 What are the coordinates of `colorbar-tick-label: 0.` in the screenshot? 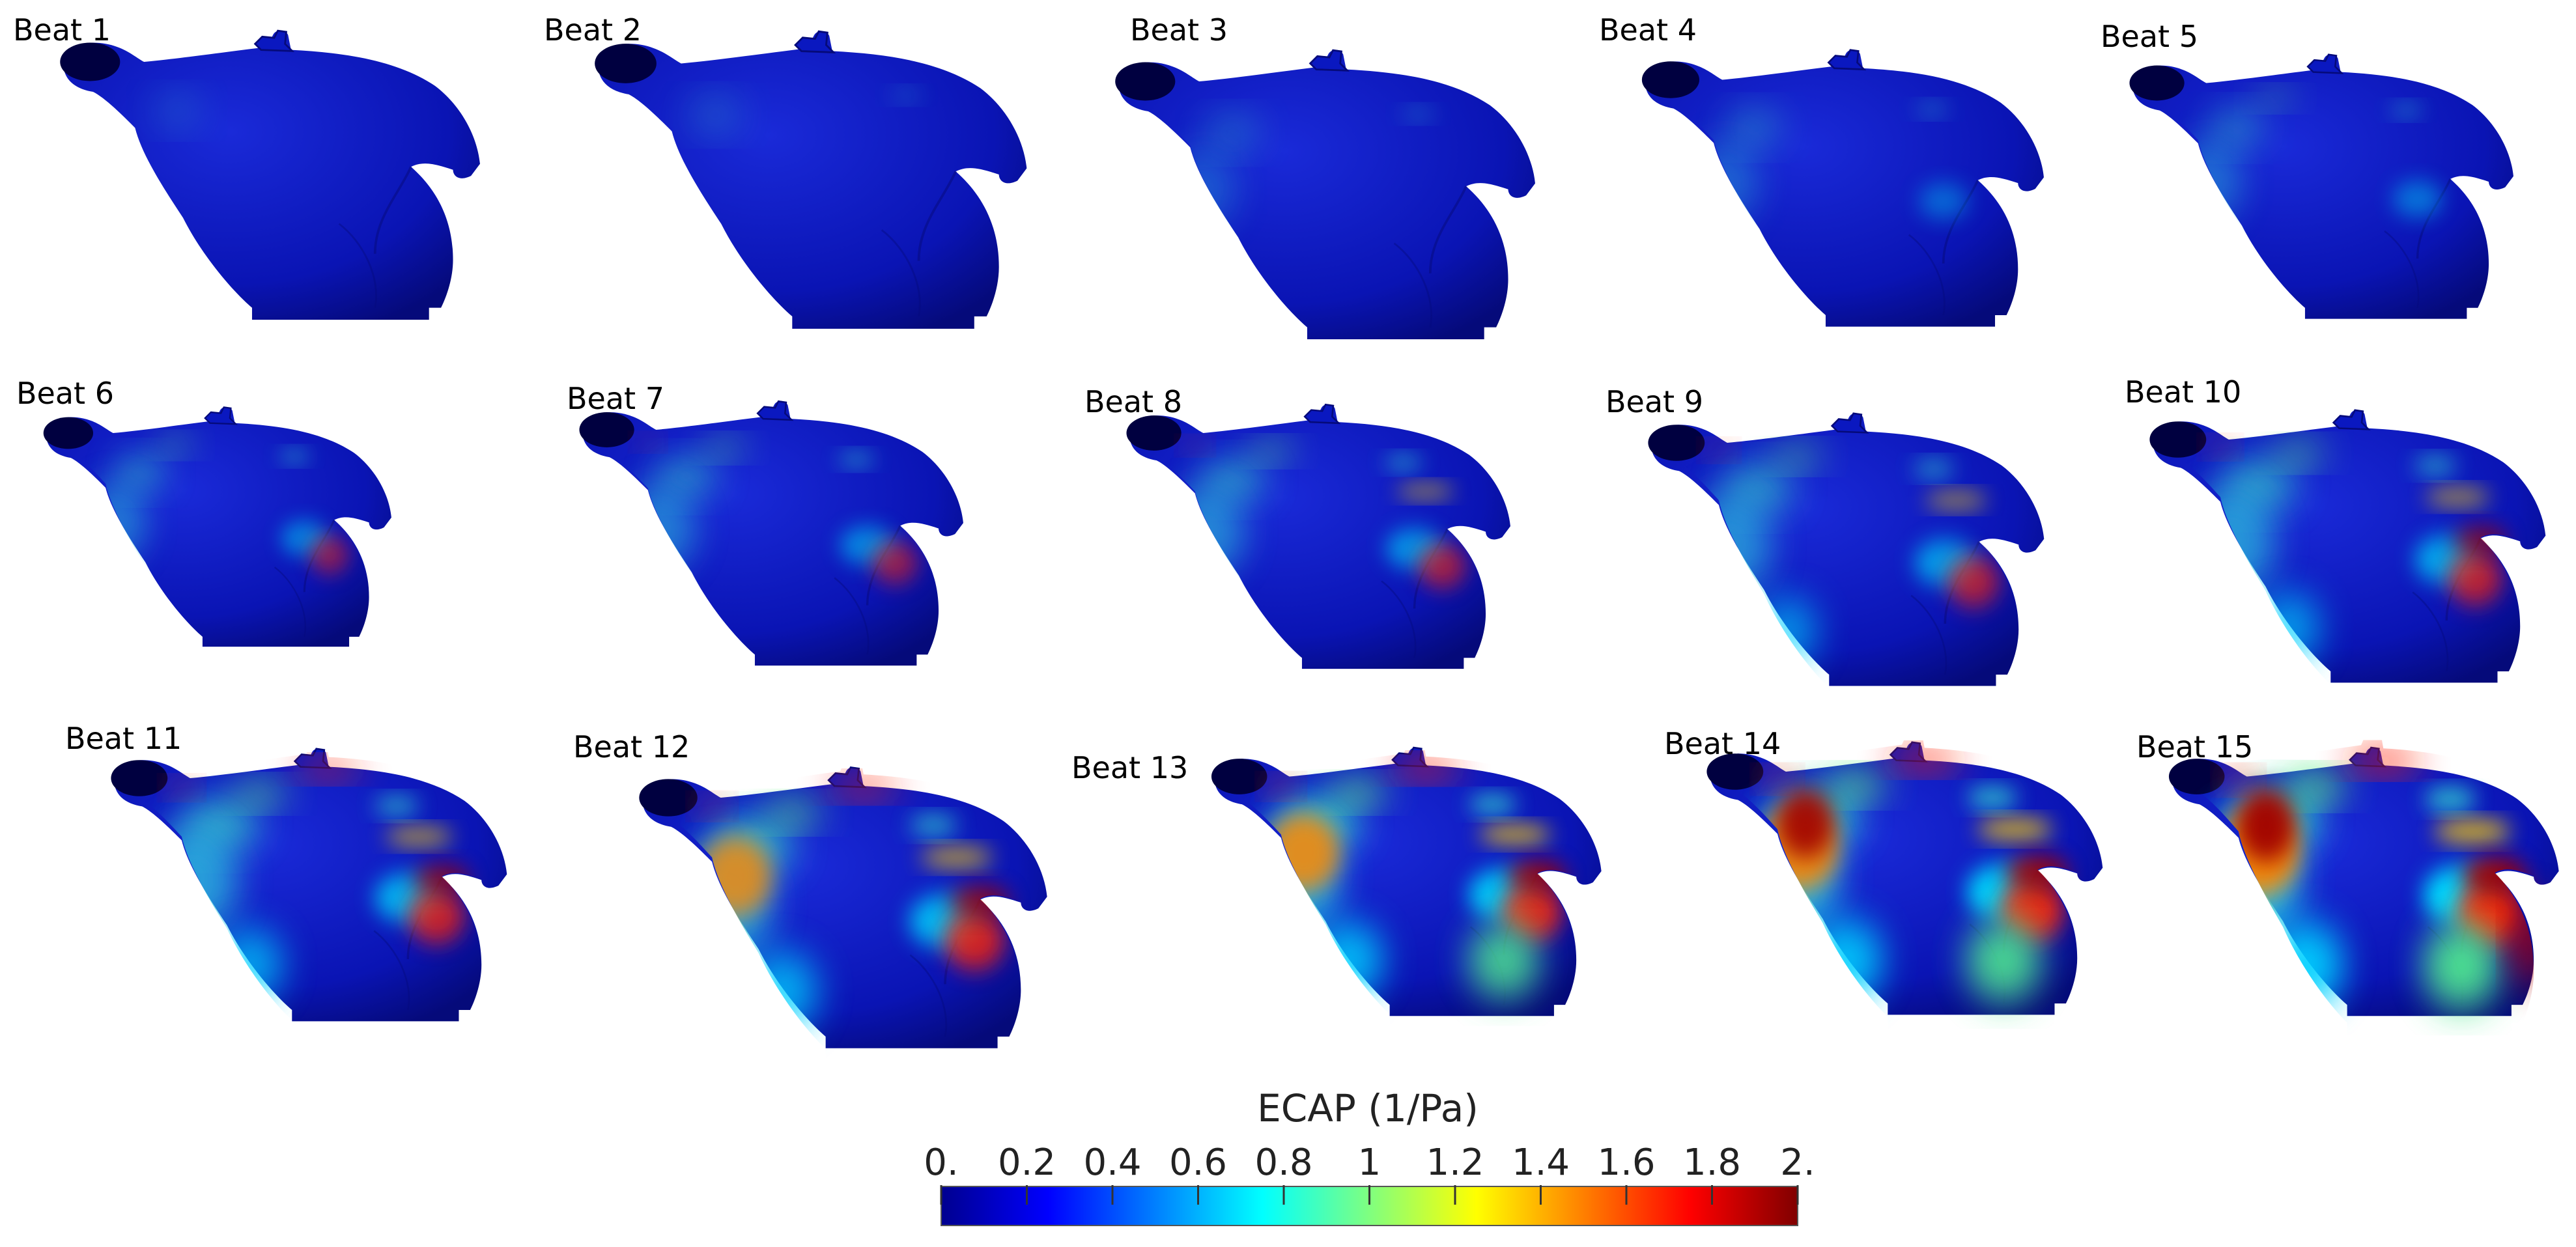 It's located at (941, 1163).